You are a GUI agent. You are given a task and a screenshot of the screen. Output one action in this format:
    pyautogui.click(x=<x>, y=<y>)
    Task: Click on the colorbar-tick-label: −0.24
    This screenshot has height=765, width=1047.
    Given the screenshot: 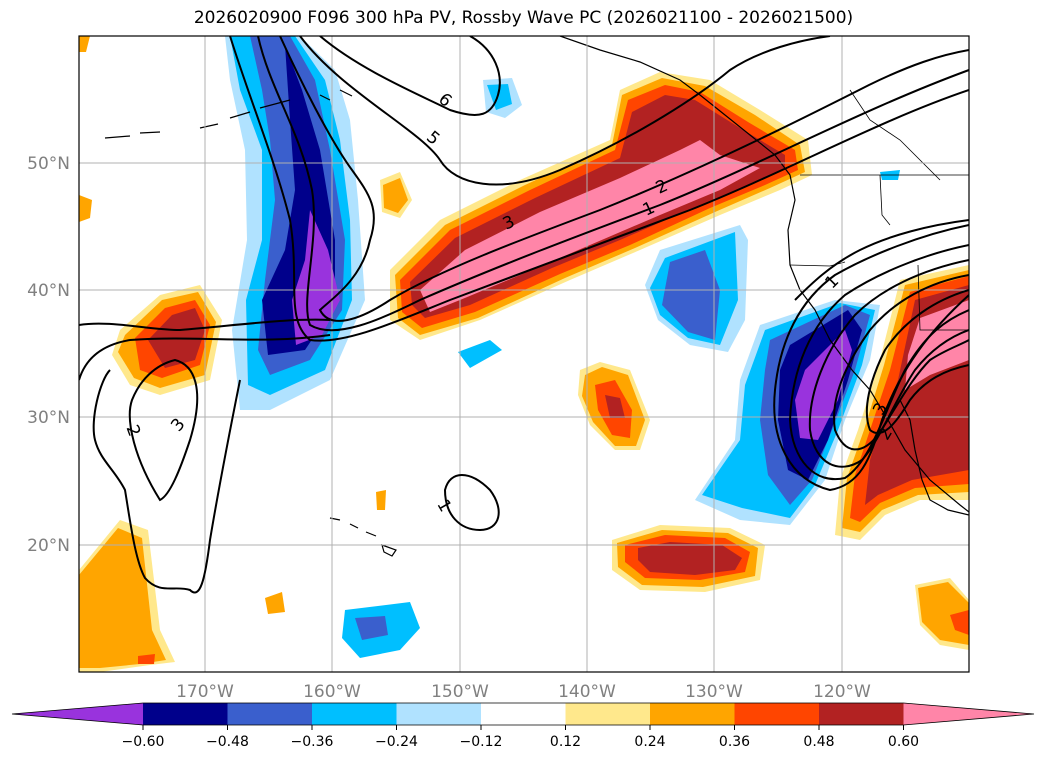 What is the action you would take?
    pyautogui.click(x=396, y=742)
    